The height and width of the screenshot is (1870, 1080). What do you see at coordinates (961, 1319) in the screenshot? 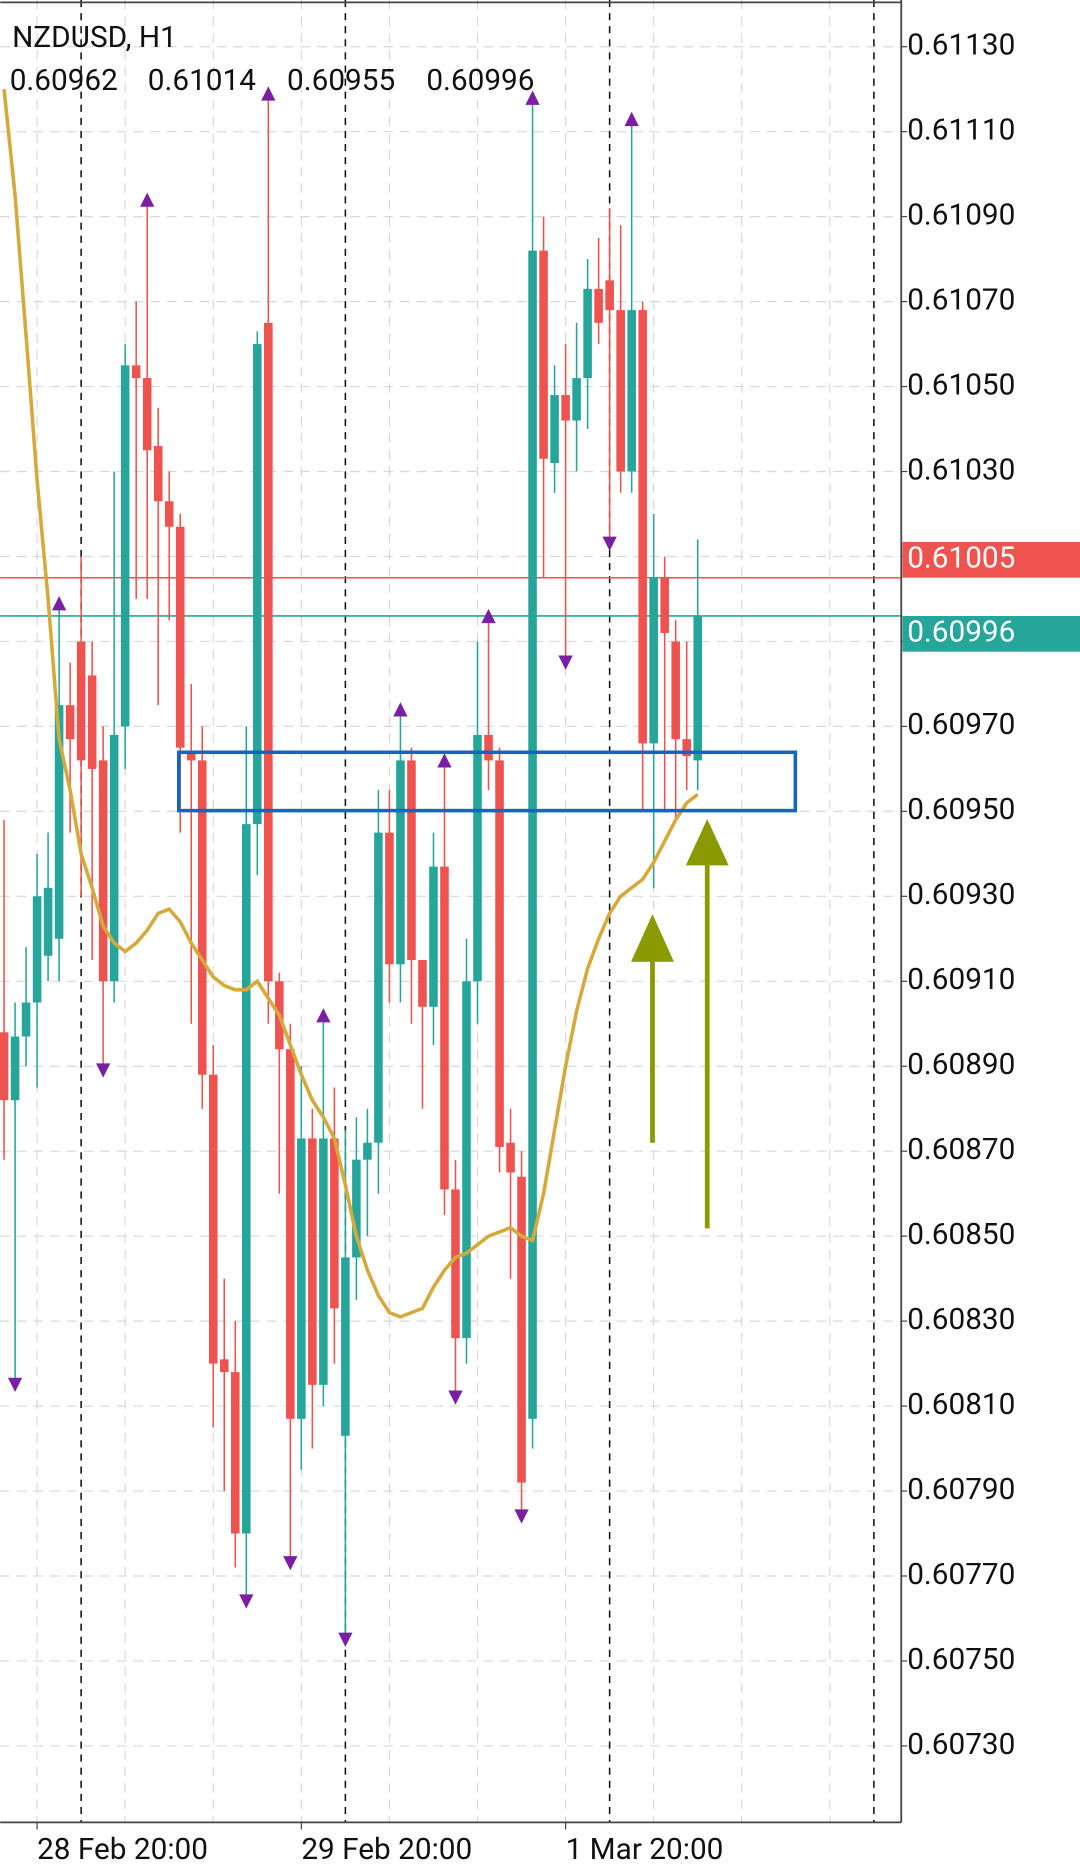
I see `y-tick-label: 0.60830` at bounding box center [961, 1319].